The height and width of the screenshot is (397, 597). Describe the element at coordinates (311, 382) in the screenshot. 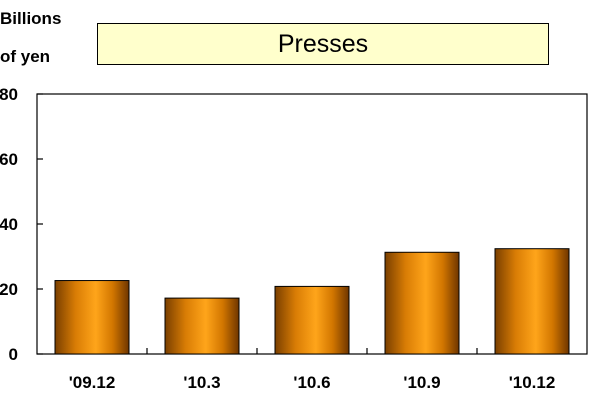

I see `x-tick-label: '10.6` at that location.